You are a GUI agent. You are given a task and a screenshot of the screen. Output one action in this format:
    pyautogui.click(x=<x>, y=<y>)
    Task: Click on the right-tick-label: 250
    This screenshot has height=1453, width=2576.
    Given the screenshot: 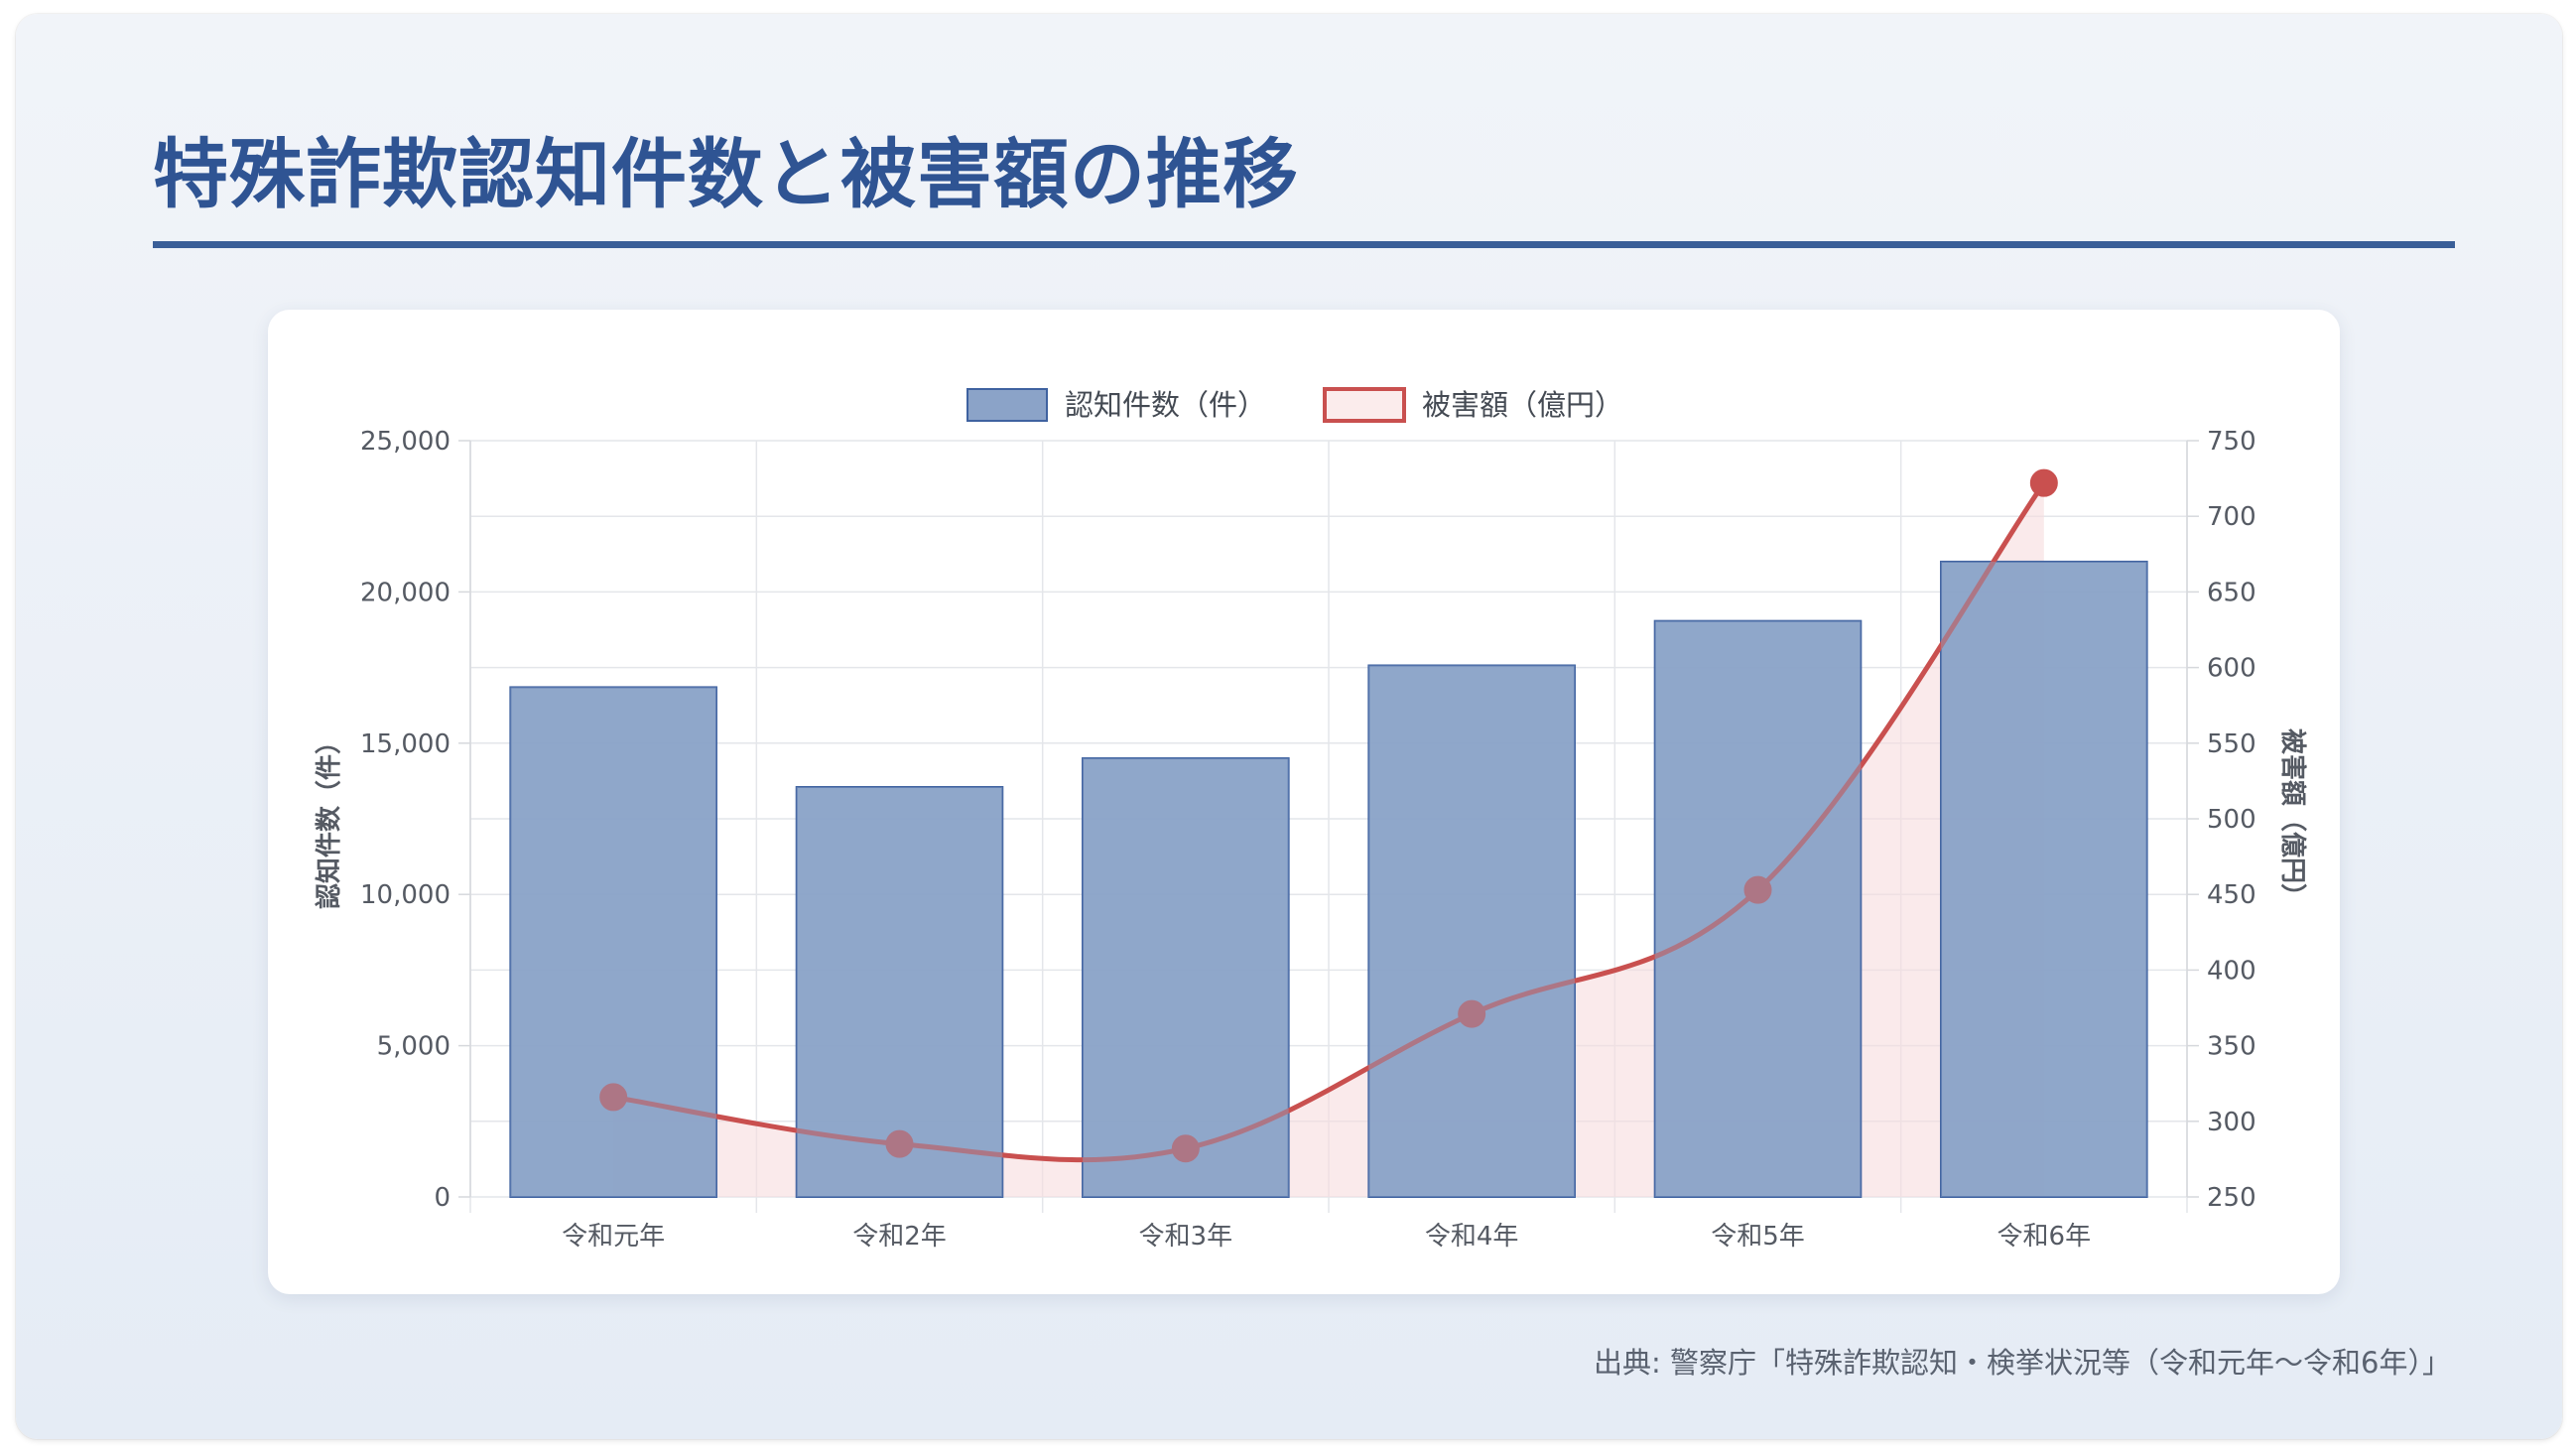 What is the action you would take?
    pyautogui.click(x=2232, y=1198)
    